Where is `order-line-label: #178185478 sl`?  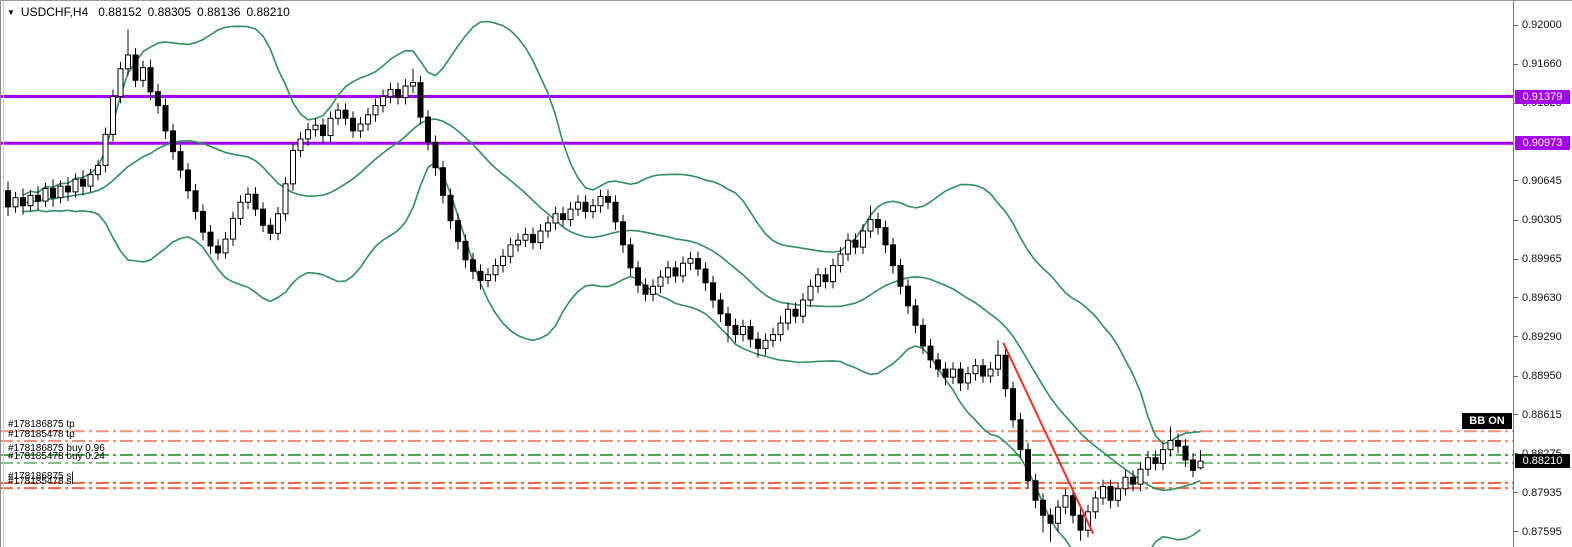 order-line-label: #178185478 sl is located at coordinates (41, 482).